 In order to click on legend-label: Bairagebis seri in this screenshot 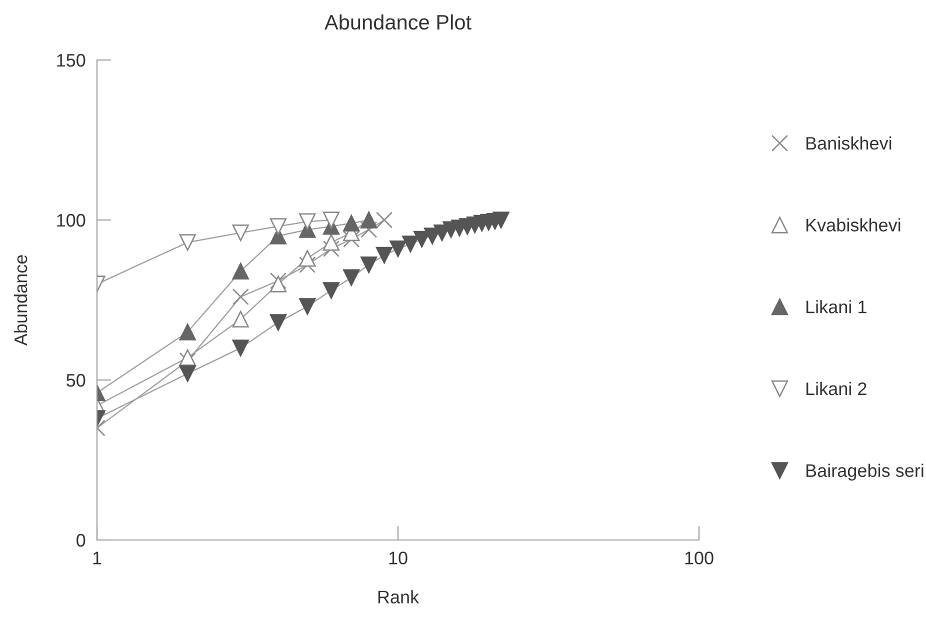, I will do `click(865, 472)`.